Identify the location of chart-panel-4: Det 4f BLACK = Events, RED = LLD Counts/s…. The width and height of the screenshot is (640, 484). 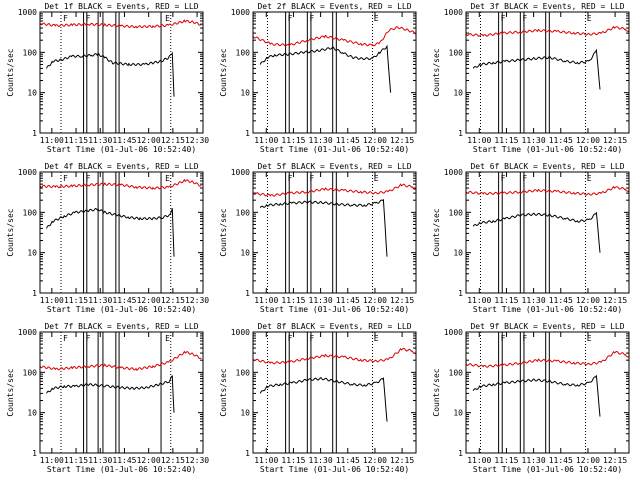
(107, 238).